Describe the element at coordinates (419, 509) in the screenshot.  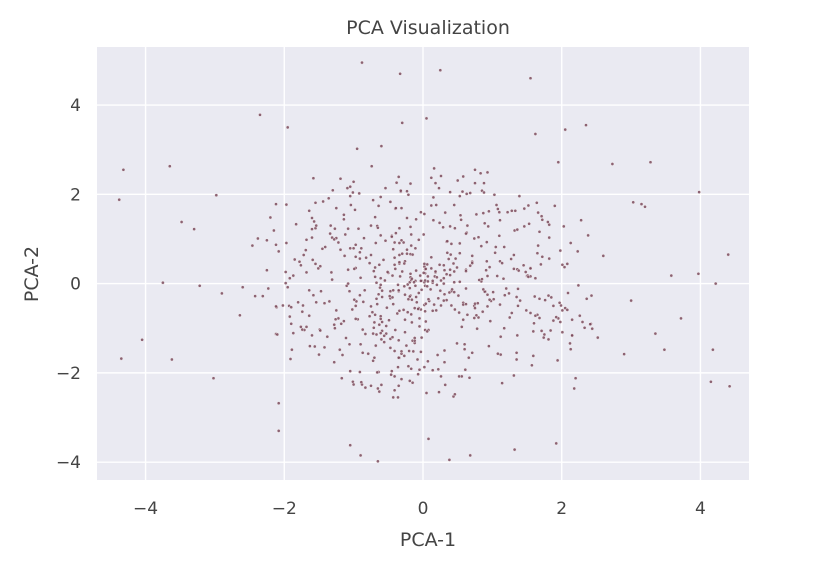
I see `x-tick-labels: −4 −2 0 2 4` at that location.